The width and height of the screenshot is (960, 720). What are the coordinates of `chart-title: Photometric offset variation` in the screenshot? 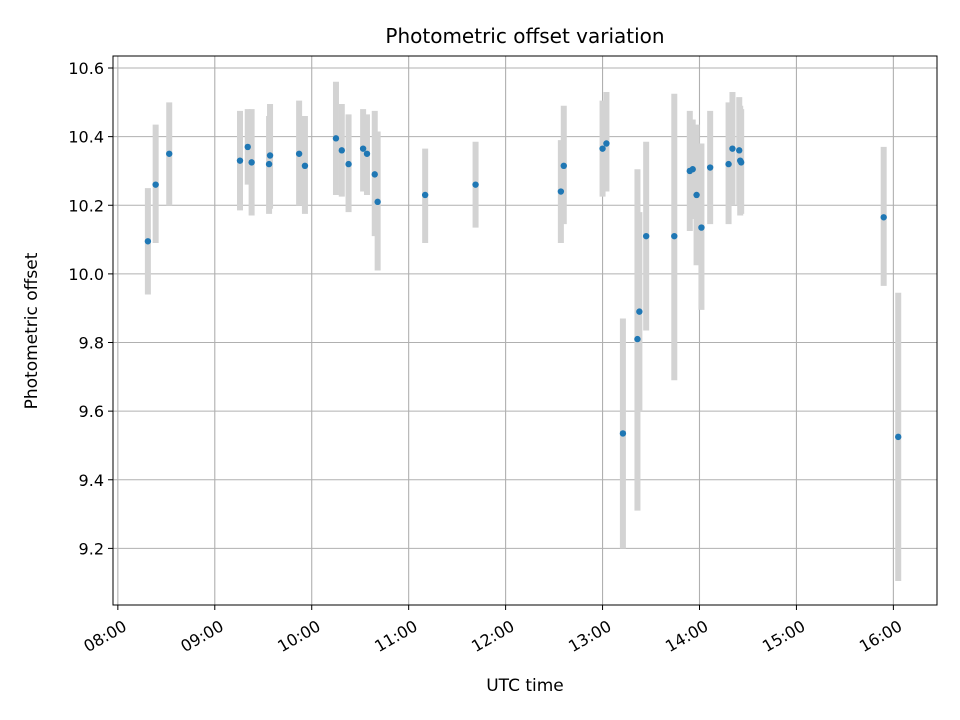 It's located at (524, 36).